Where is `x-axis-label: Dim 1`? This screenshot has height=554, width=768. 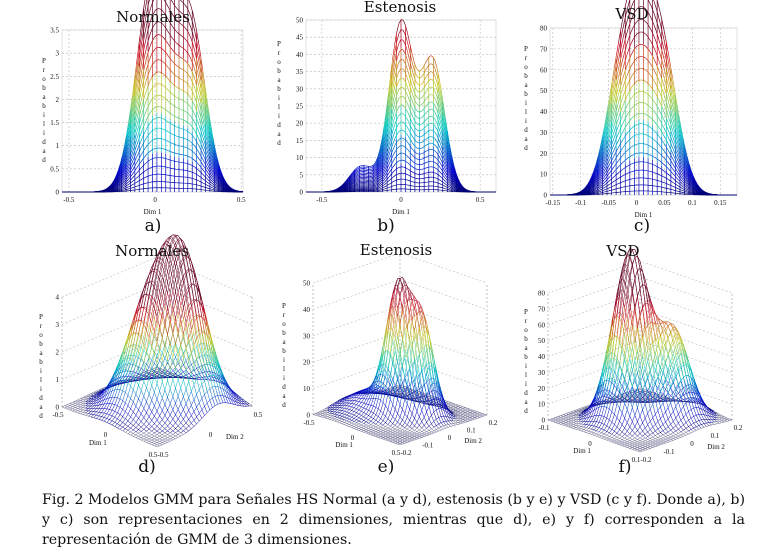 x-axis-label: Dim 1 is located at coordinates (401, 212).